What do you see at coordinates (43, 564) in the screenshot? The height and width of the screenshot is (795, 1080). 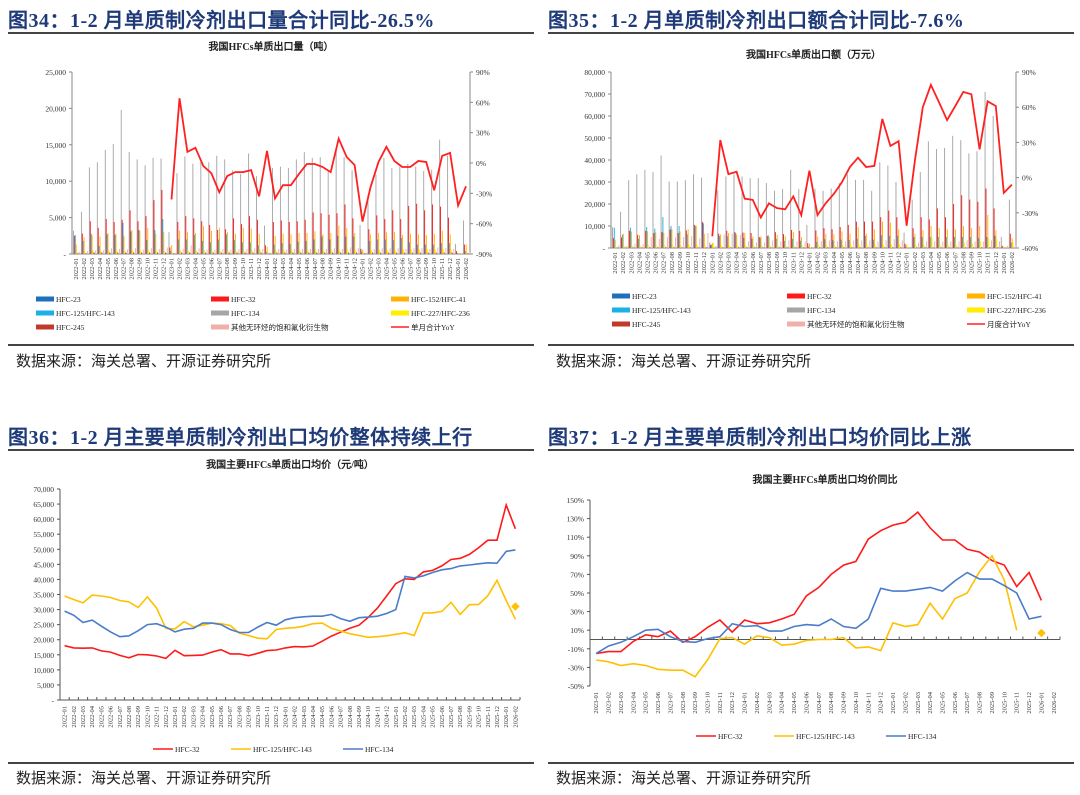 I see `y-tick-label: 45,000` at bounding box center [43, 564].